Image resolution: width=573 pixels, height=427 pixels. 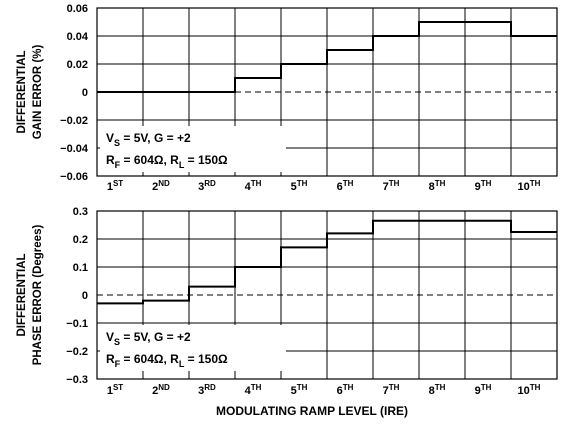 What do you see at coordinates (74, 177) in the screenshot?
I see `y-tick-label: −0.06` at bounding box center [74, 177].